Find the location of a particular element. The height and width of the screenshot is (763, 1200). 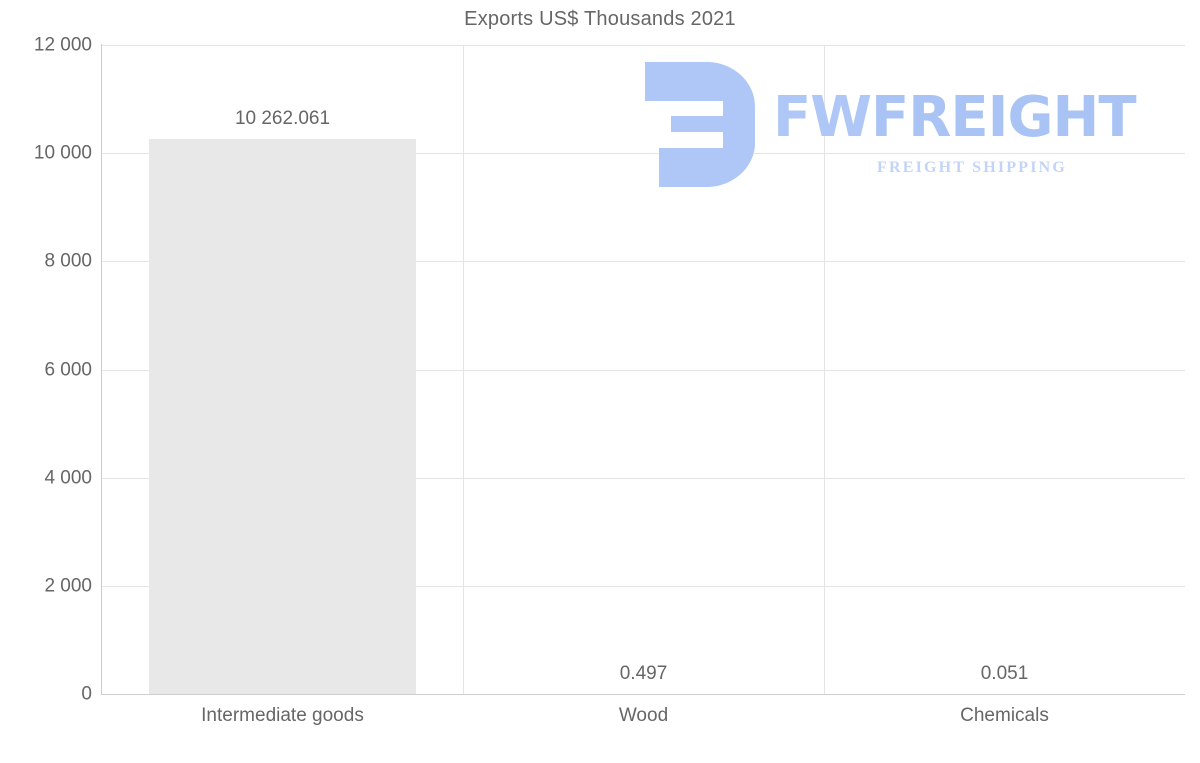

y-axis-tick-label: 4 000 is located at coordinates (68, 478).